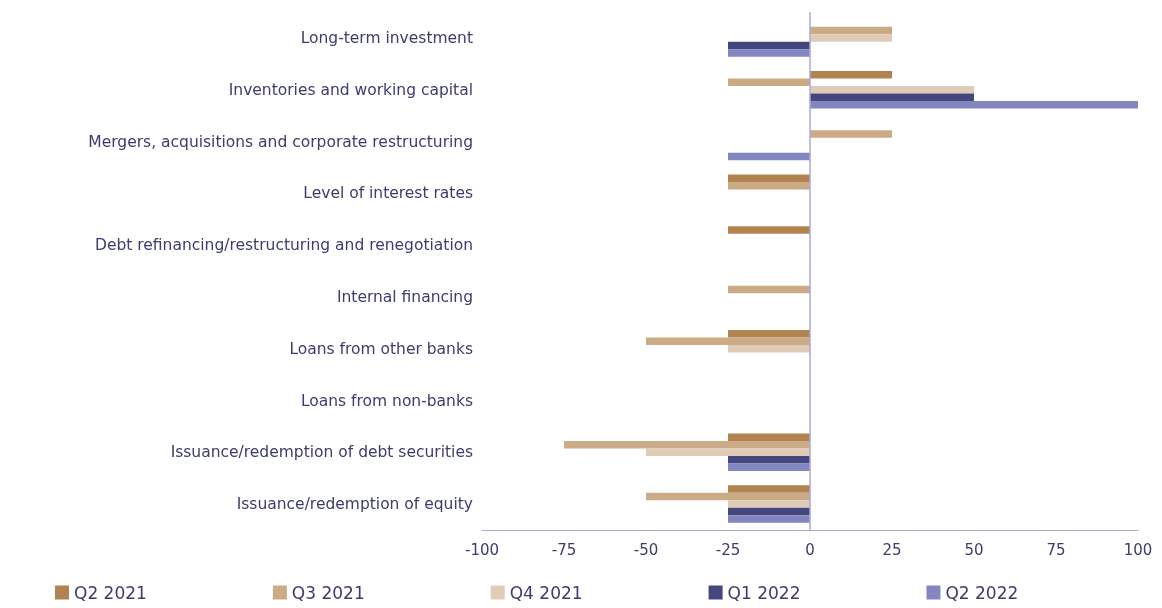  Describe the element at coordinates (350, 89) in the screenshot. I see `y-tick-label: Inventories and working capital` at that location.